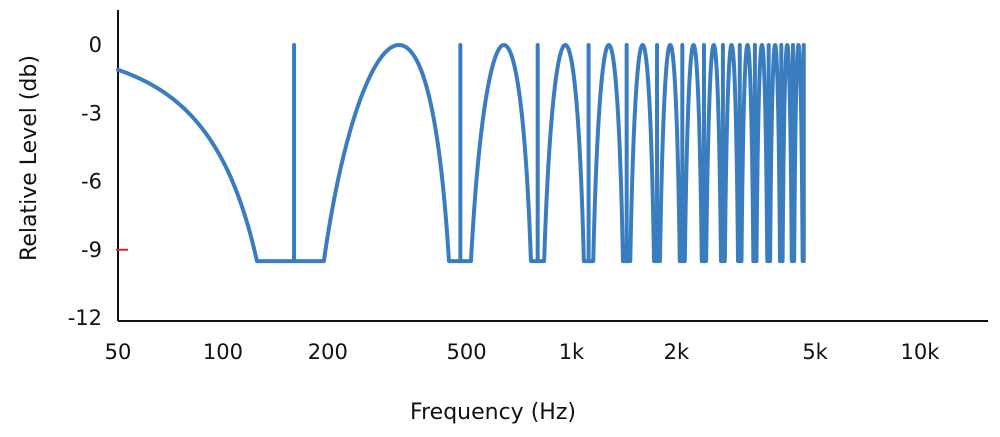 Image resolution: width=1000 pixels, height=437 pixels. Describe the element at coordinates (91, 182) in the screenshot. I see `y-tick-label: -6` at that location.